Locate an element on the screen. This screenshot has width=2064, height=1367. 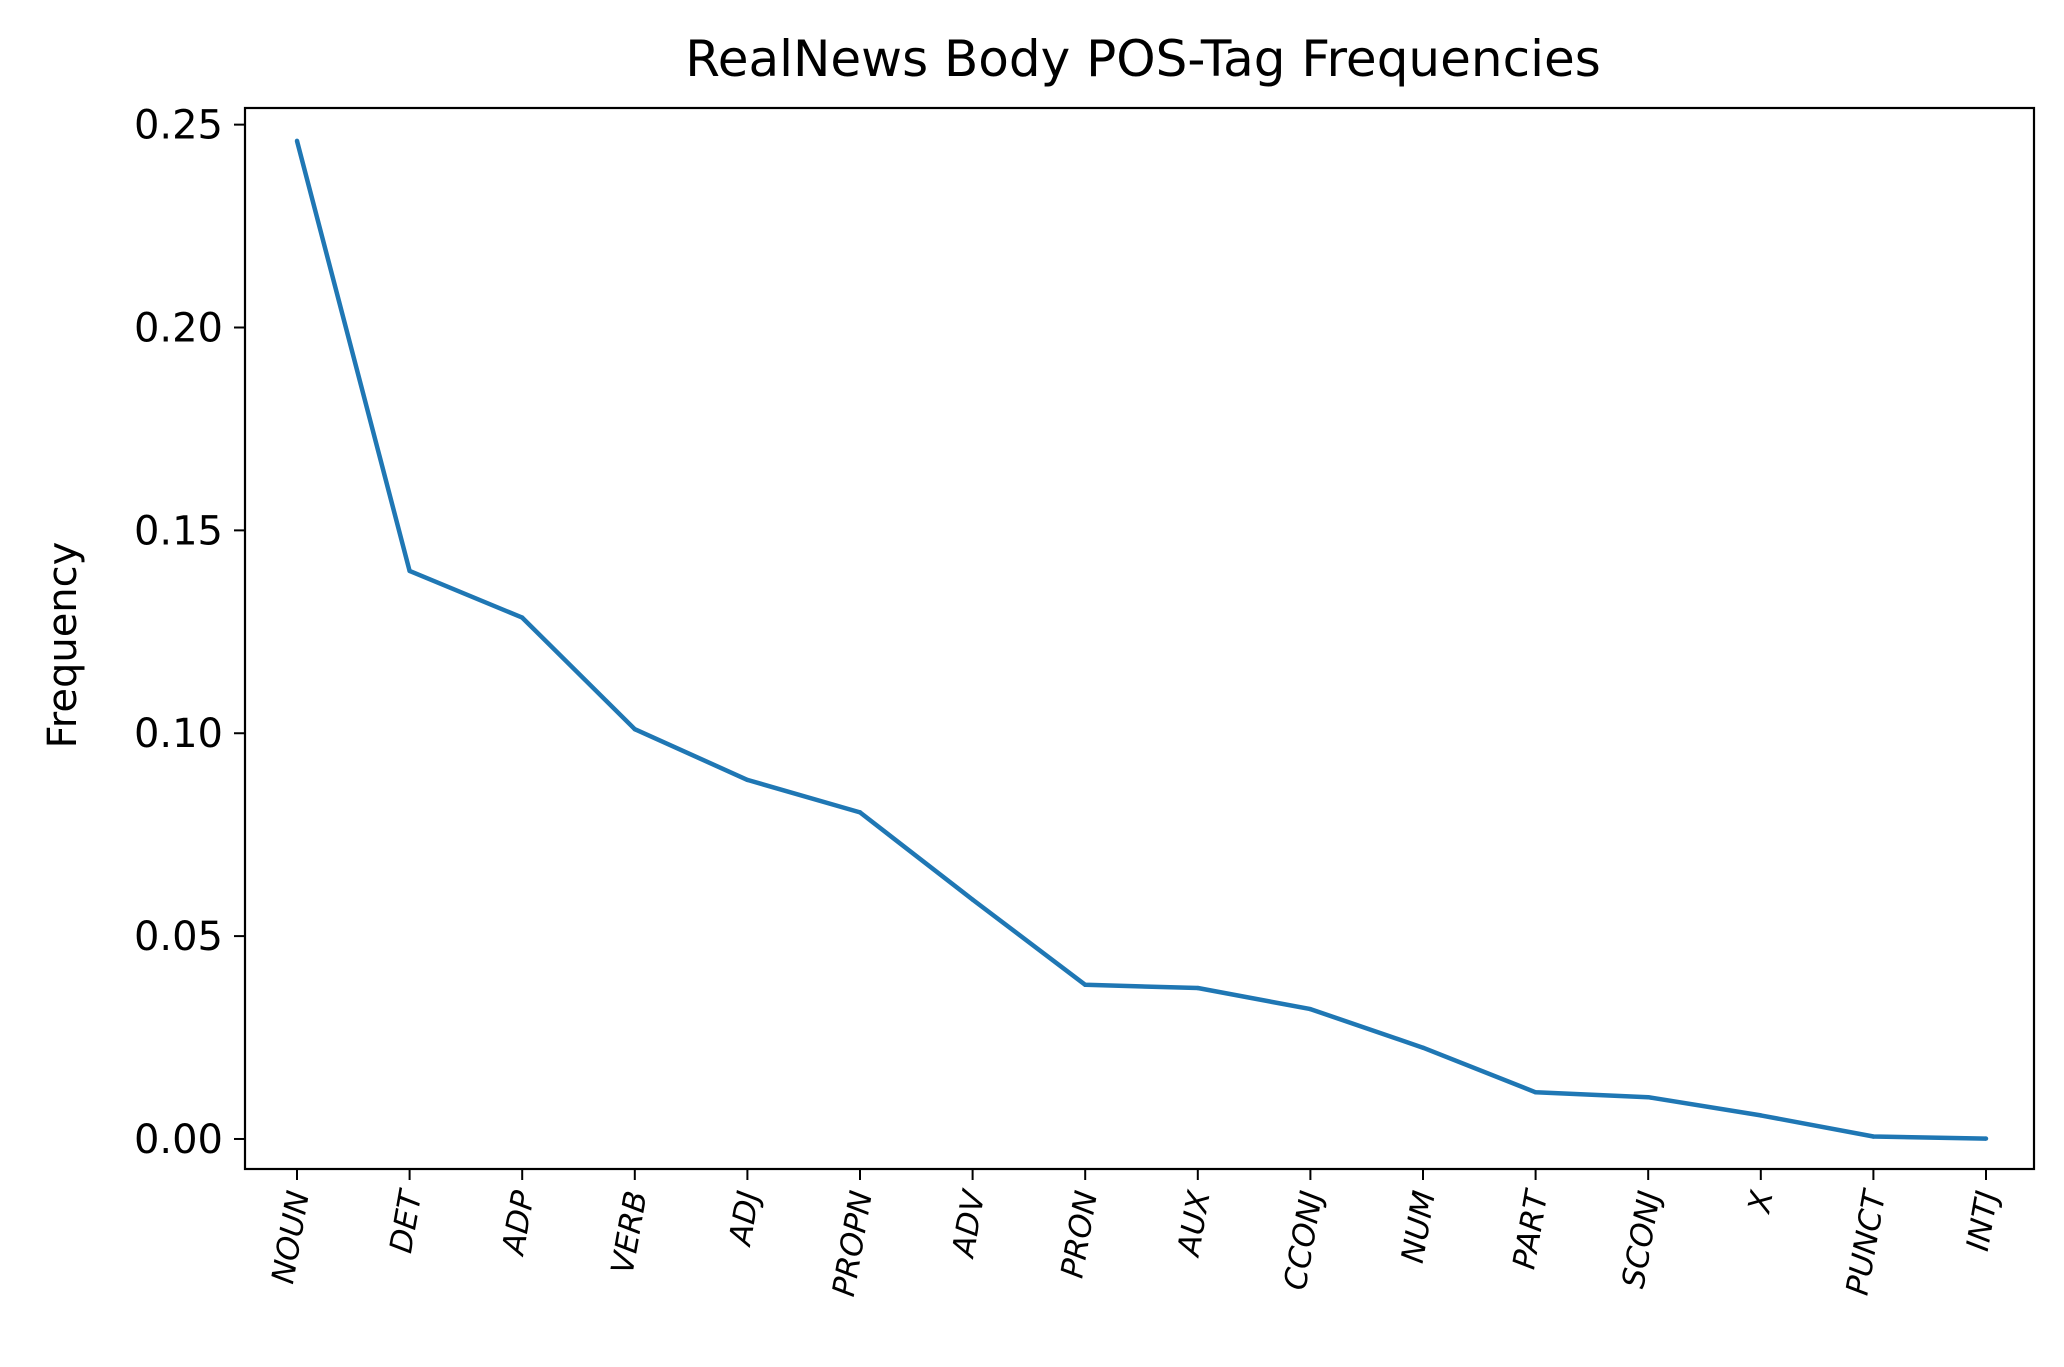
x-tick-label: X is located at coordinates (1761, 1202).